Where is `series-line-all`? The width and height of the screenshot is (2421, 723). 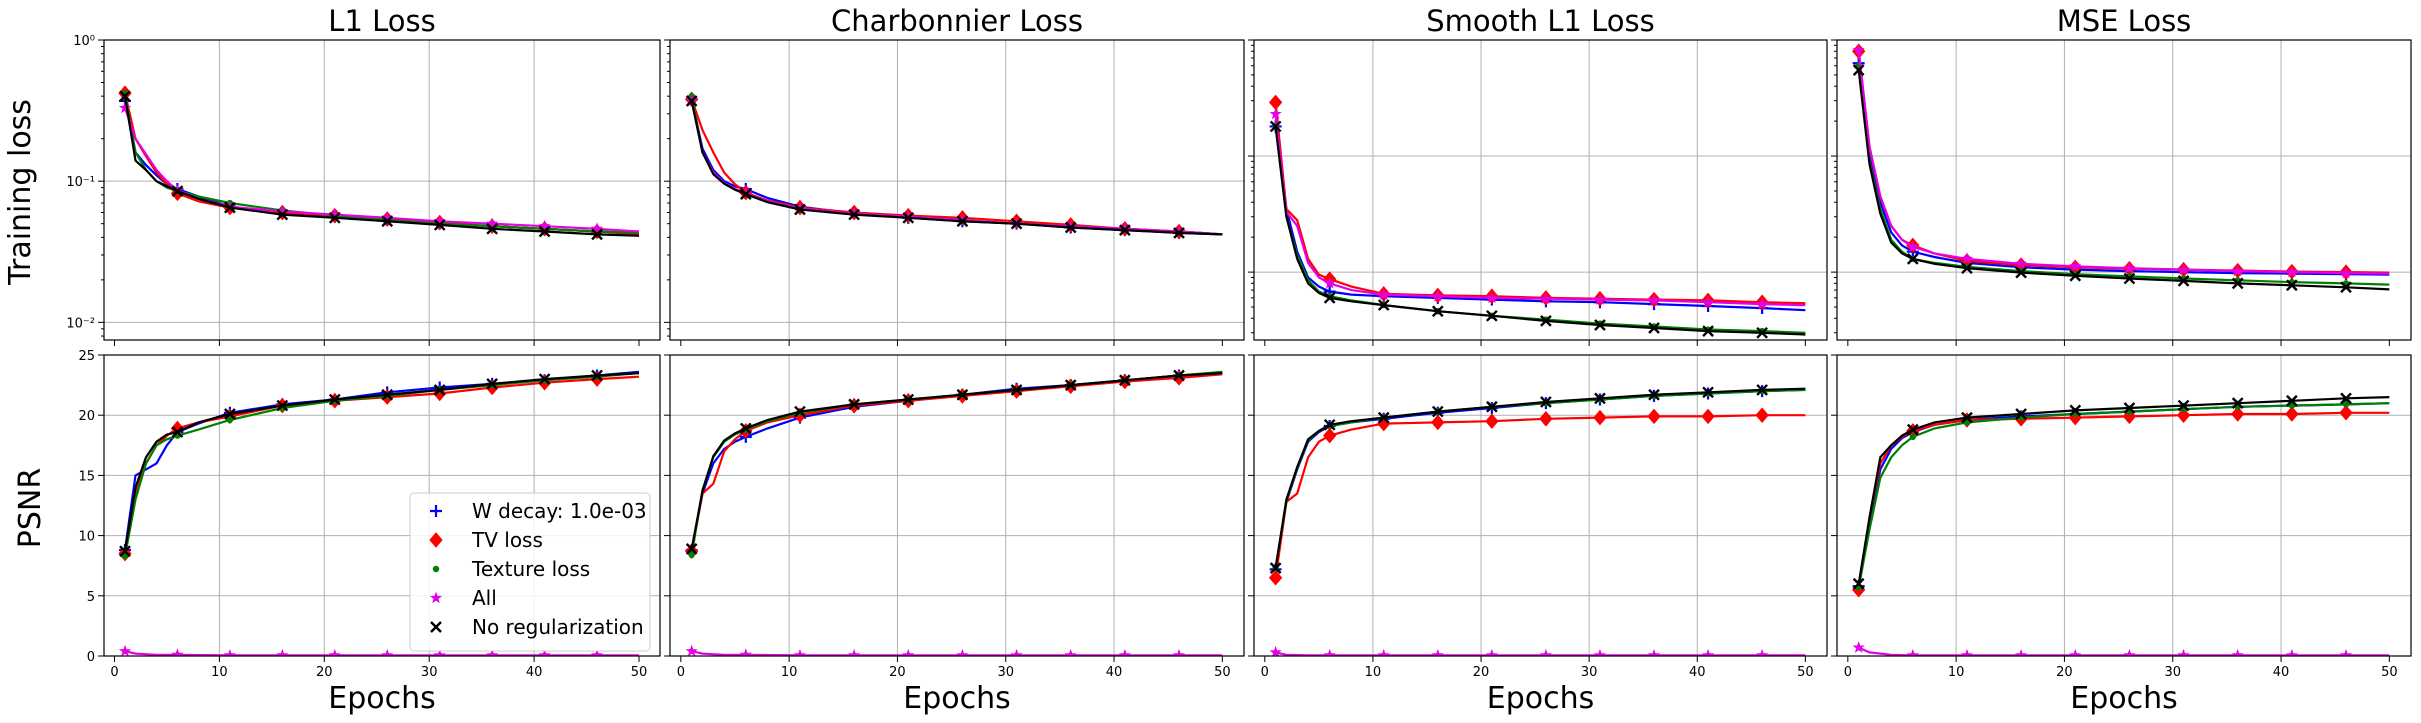 series-line-all is located at coordinates (1540, 210).